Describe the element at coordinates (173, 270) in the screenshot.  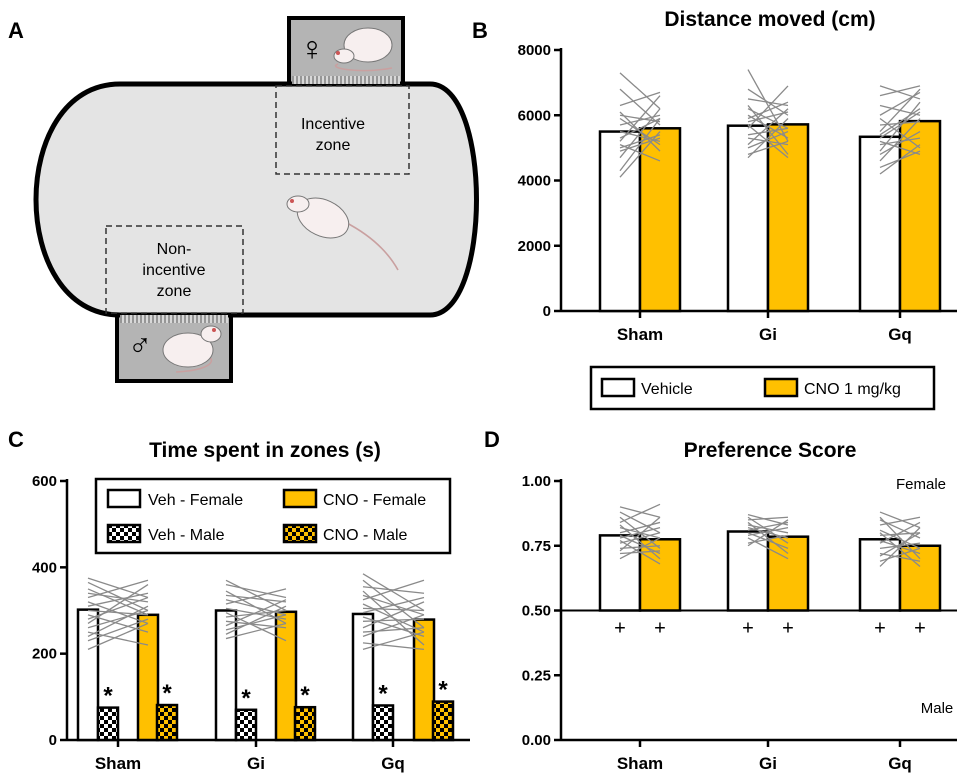
I see `noninc-zone-label-2: incentive` at that location.